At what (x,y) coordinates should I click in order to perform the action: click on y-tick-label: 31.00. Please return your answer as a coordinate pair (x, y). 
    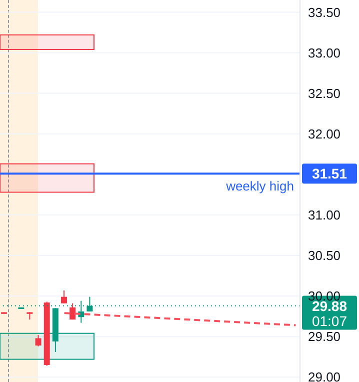
    Looking at the image, I should click on (324, 215).